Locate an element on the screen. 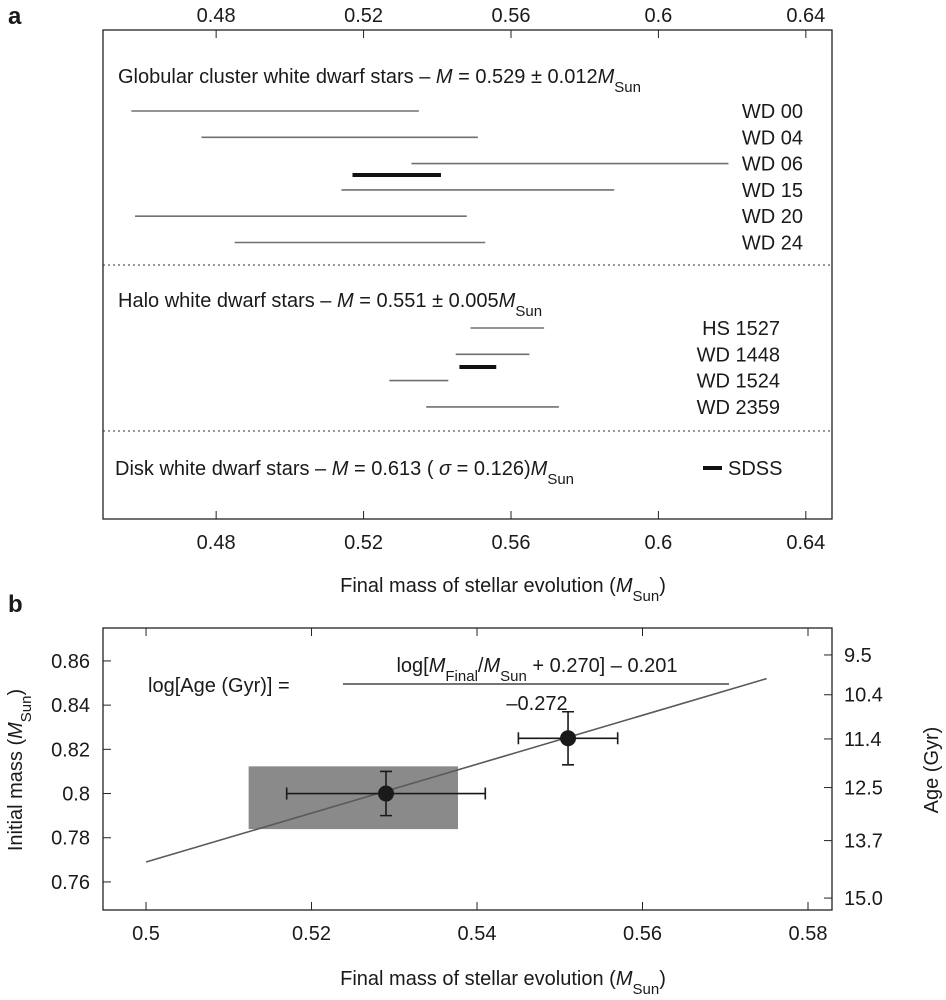 This screenshot has height=1000, width=946. y-tick-label: 0.8 is located at coordinates (76, 795).